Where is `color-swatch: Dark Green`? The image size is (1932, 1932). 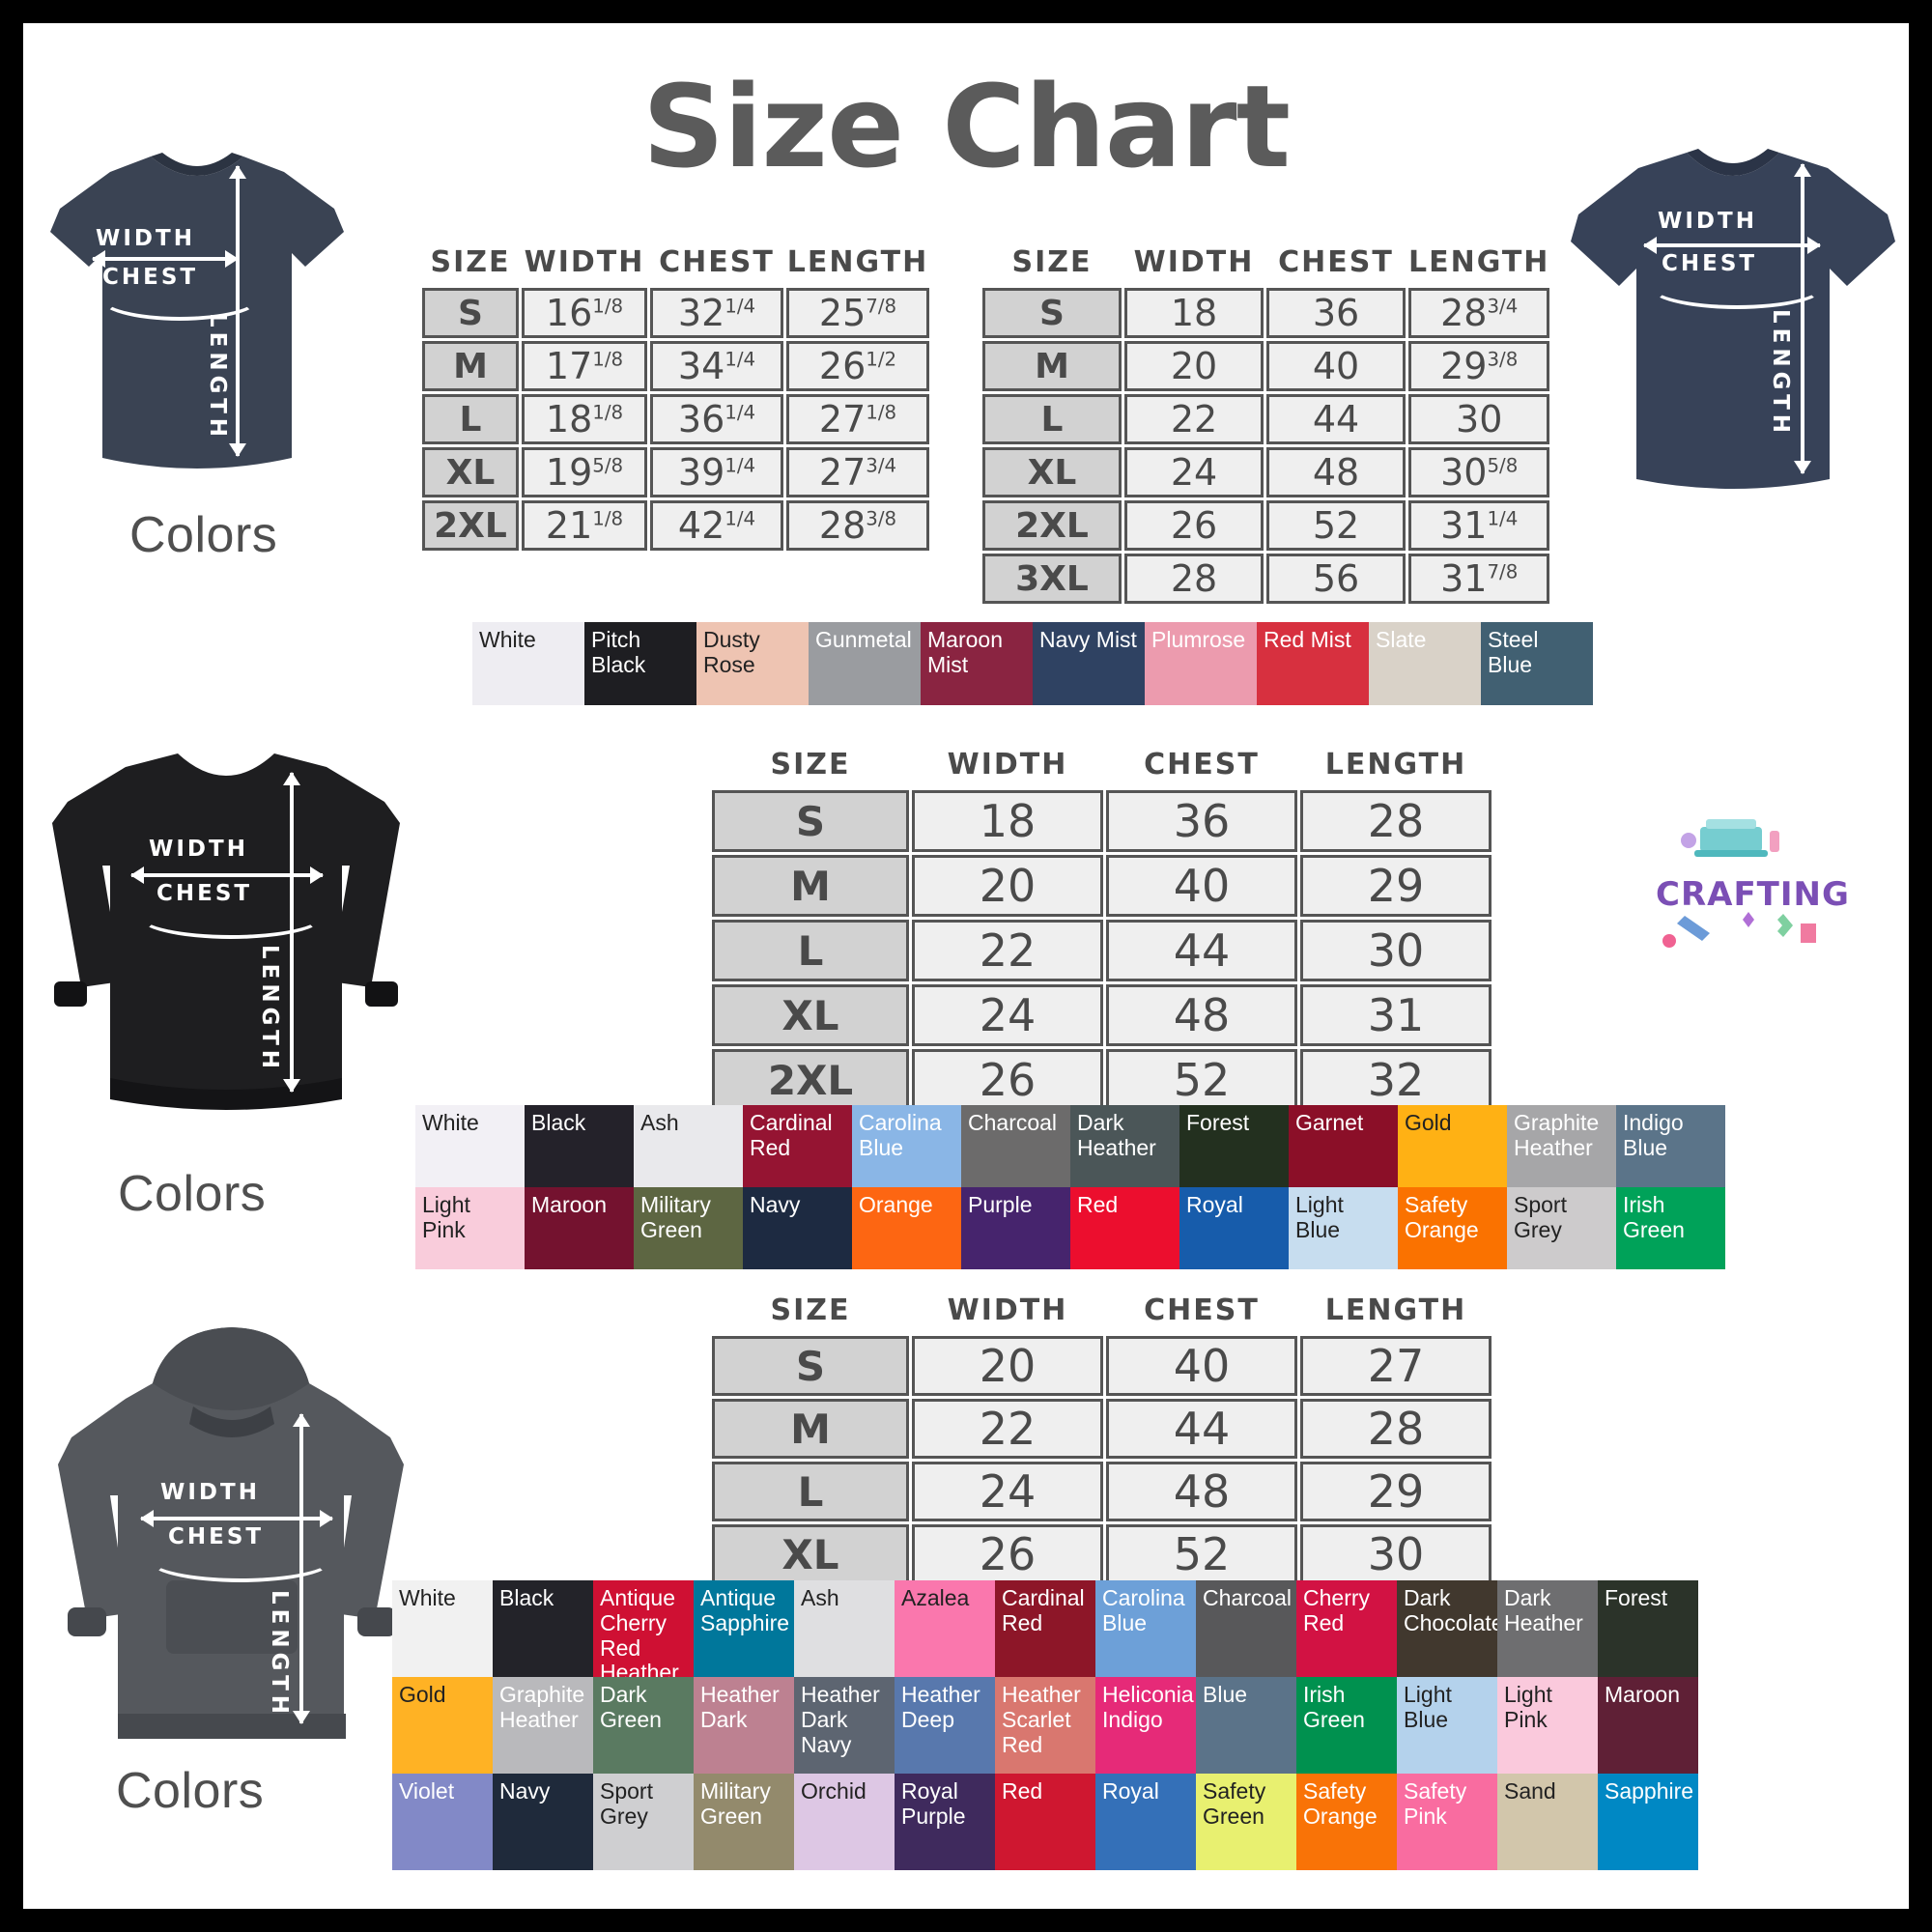
color-swatch: Dark Green is located at coordinates (643, 1725).